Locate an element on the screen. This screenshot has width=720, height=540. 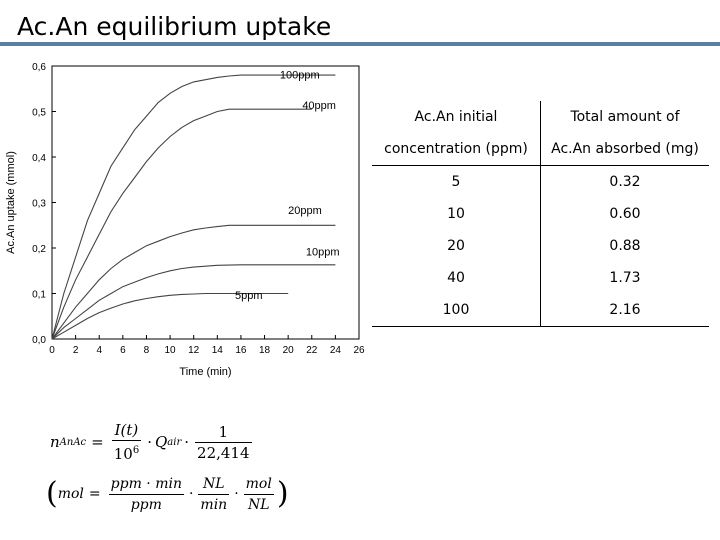
formula-fraction-2: 1 22,414 is located at coordinates (223, 442).